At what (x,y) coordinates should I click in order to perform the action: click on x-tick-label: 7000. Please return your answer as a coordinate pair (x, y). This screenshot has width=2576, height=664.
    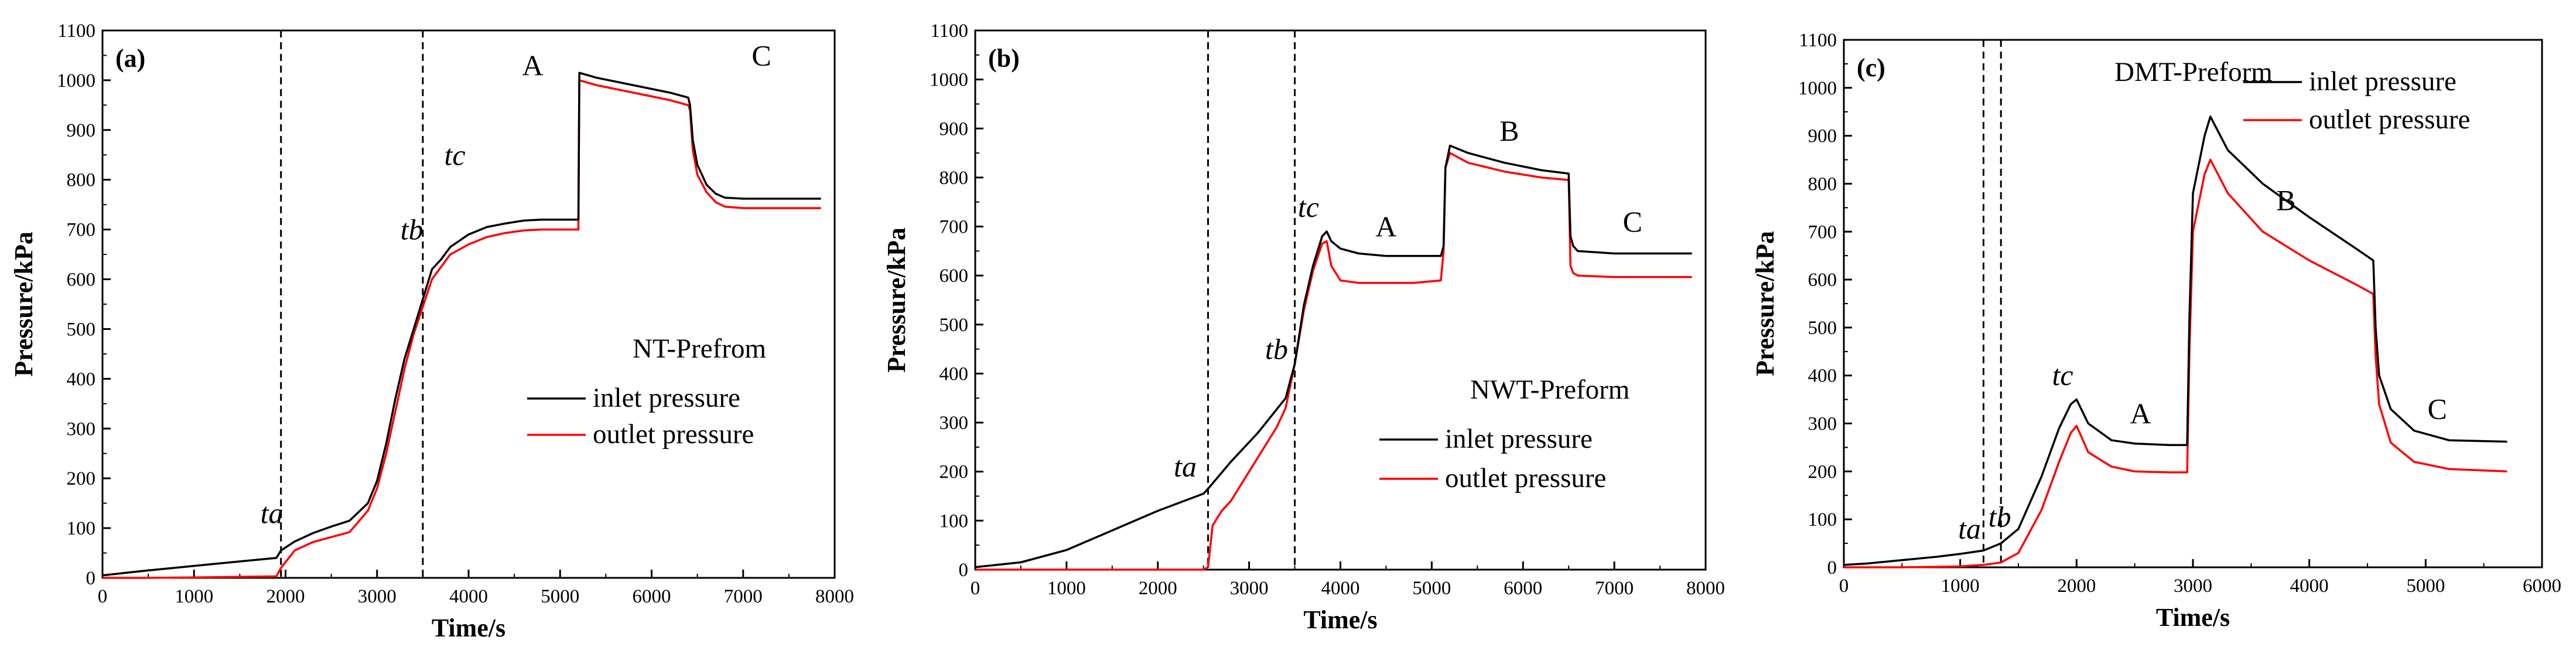
    Looking at the image, I should click on (744, 596).